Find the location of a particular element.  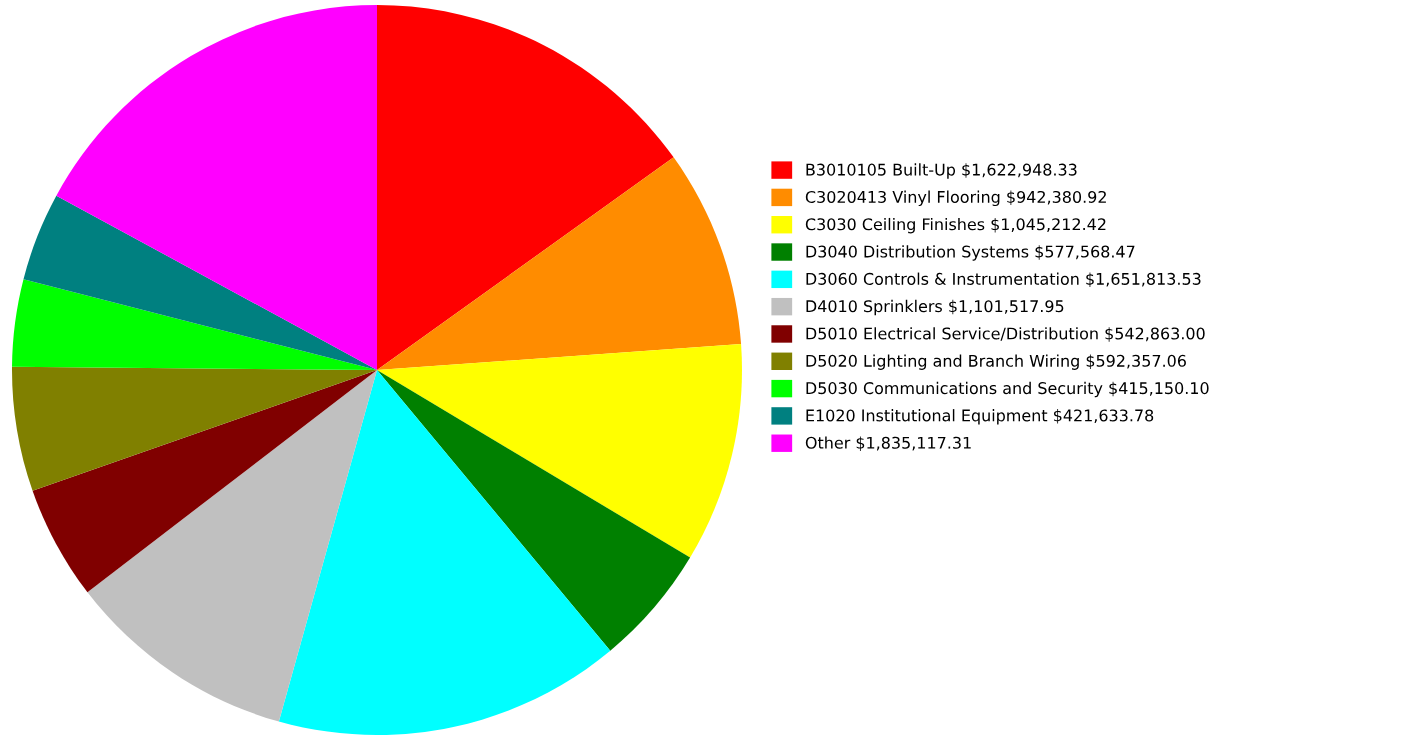

legend-label: Other $1,835,117.31 is located at coordinates (888, 443).